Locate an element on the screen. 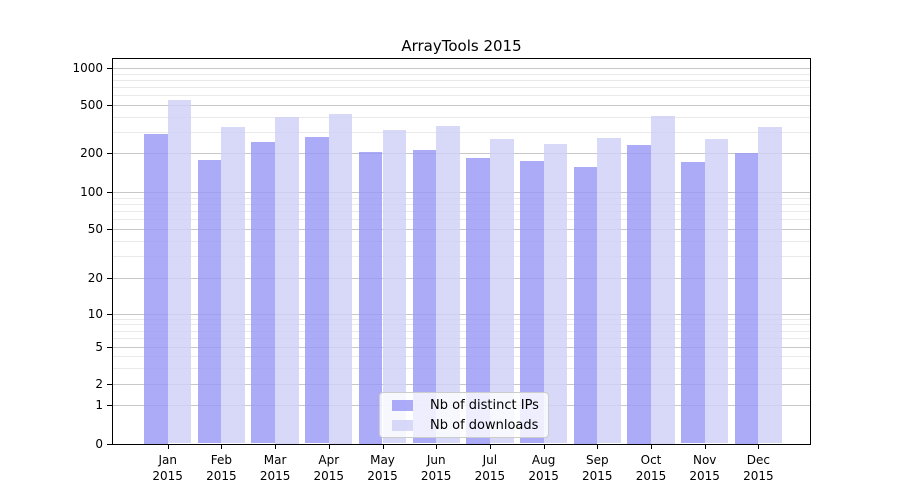  x-tick-label: May 2015 is located at coordinates (382, 467).